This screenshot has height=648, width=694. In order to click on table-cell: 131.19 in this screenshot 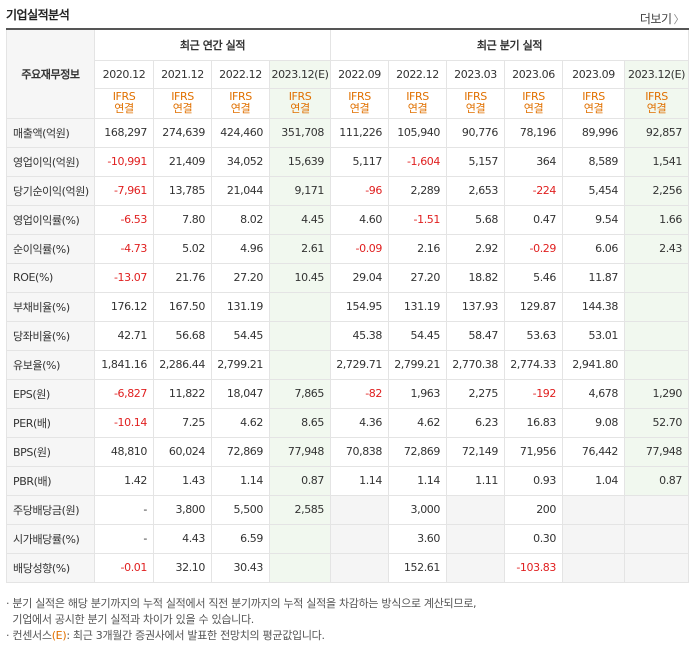, I will do `click(417, 306)`.